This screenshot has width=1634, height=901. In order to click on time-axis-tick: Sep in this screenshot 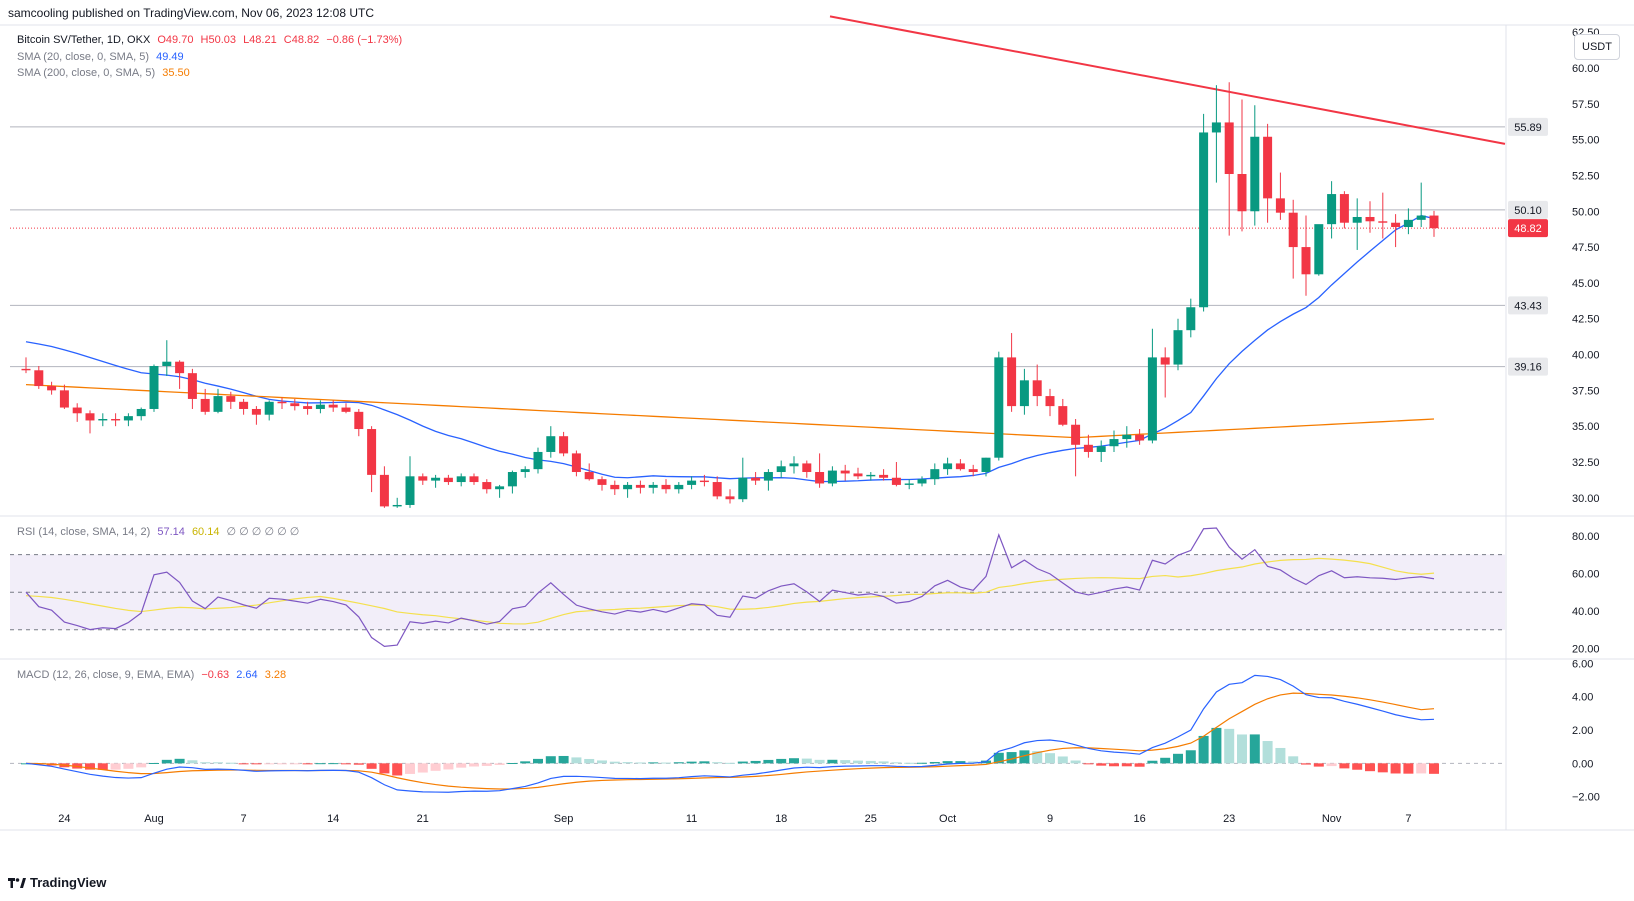, I will do `click(564, 819)`.